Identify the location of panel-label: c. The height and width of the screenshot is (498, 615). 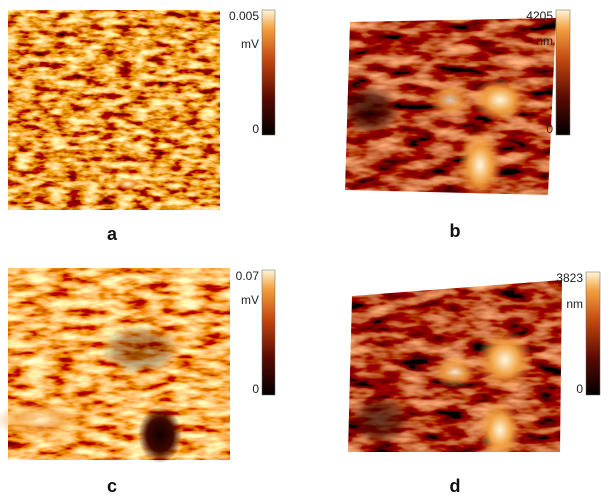
(112, 486).